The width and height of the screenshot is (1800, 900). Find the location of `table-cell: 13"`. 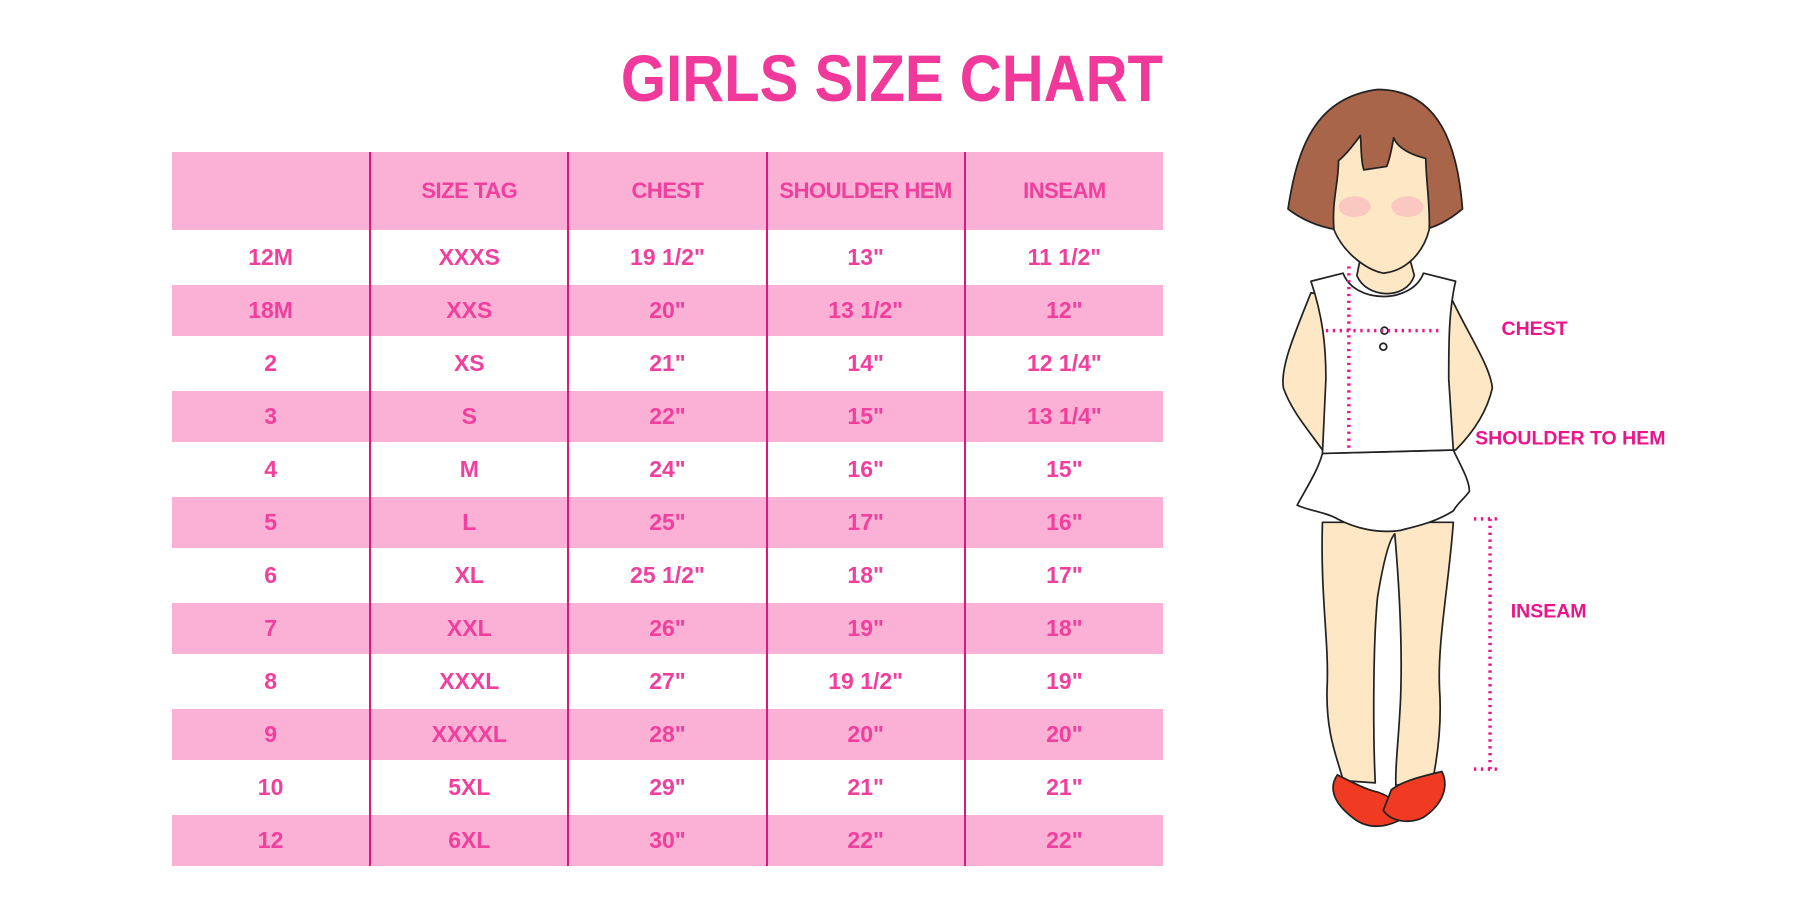

table-cell: 13" is located at coordinates (865, 257).